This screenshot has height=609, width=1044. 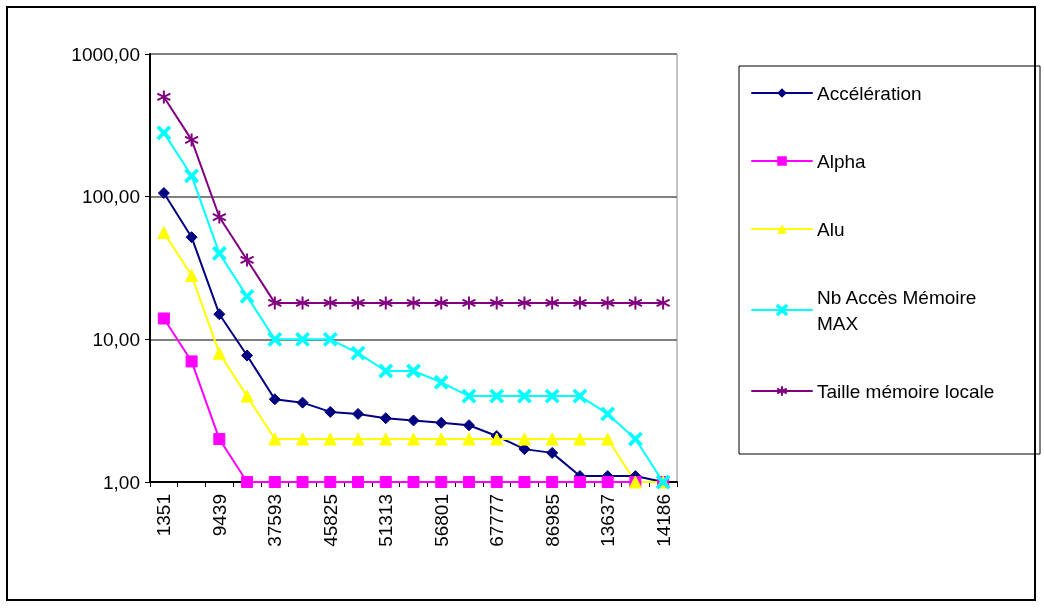 I want to click on legend-label: Taille mémoire locale, so click(x=906, y=391).